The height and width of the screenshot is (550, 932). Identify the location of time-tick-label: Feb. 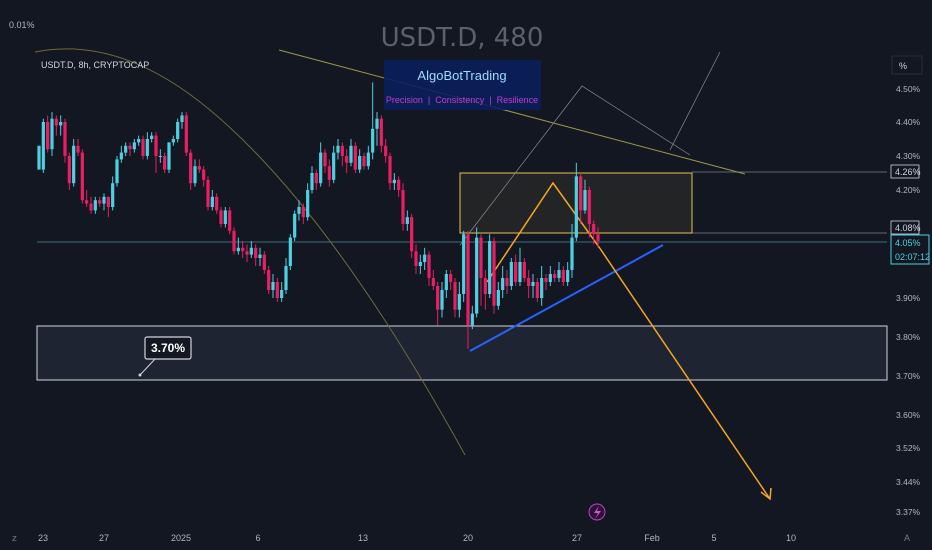
(652, 538).